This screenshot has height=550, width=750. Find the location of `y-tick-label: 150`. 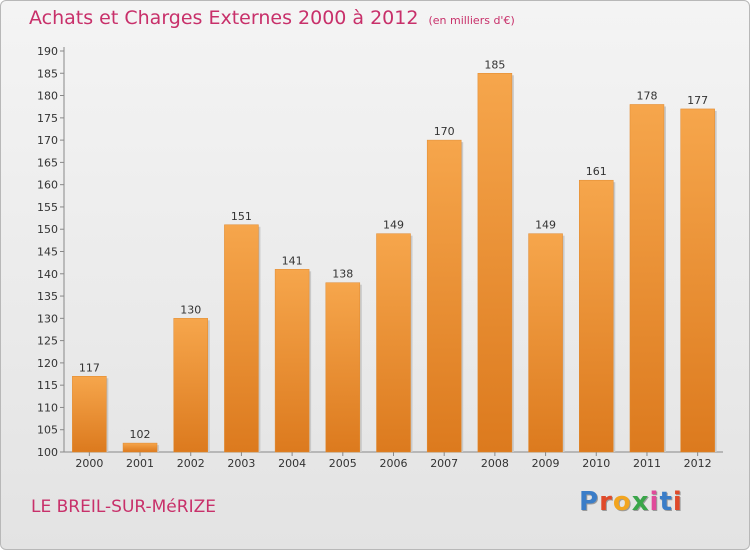

y-tick-label: 150 is located at coordinates (47, 229).